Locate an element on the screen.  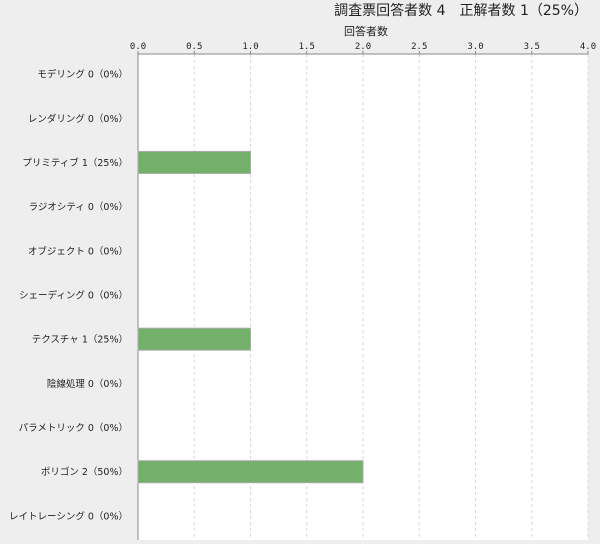
category-label: レイトレーシング 0（0%） is located at coordinates (68, 516).